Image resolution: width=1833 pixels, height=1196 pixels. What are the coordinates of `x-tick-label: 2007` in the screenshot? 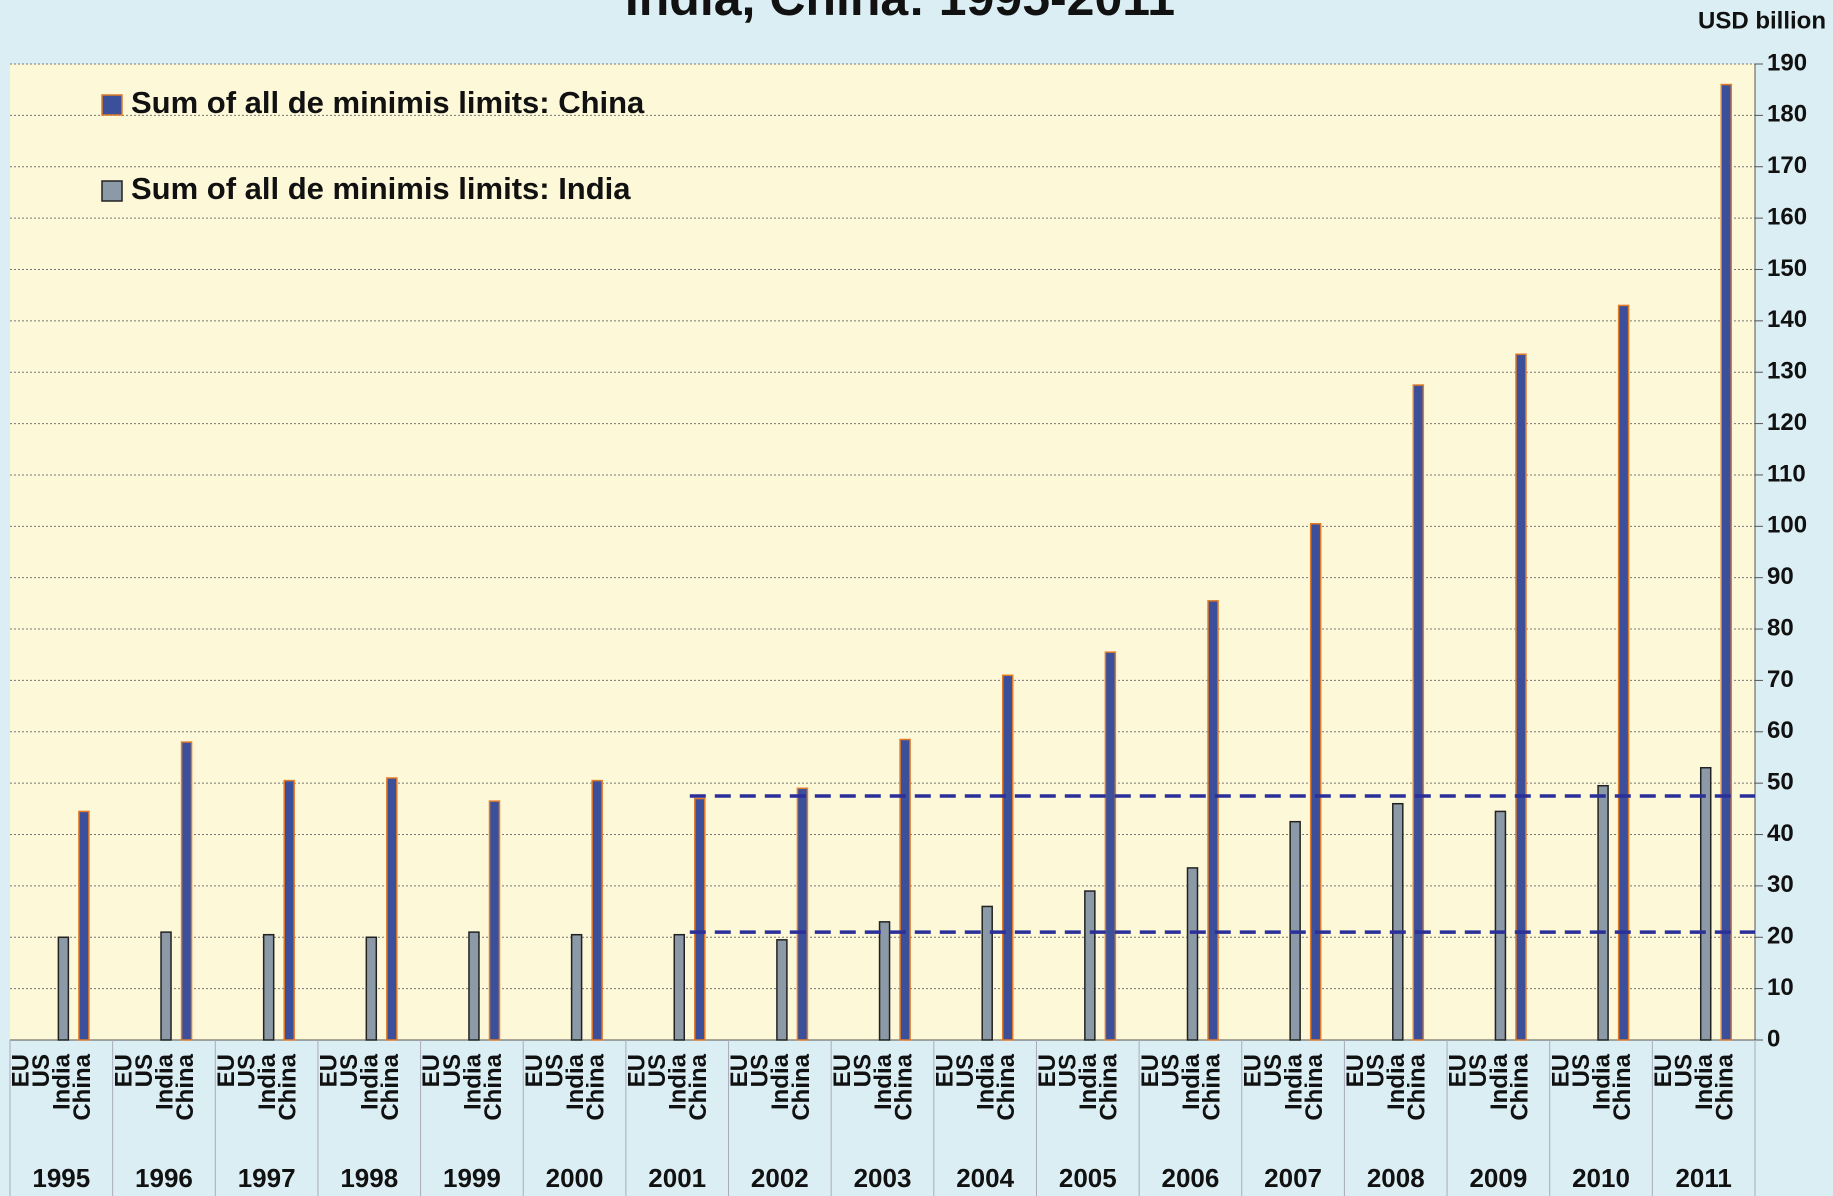 It's located at (1293, 1178).